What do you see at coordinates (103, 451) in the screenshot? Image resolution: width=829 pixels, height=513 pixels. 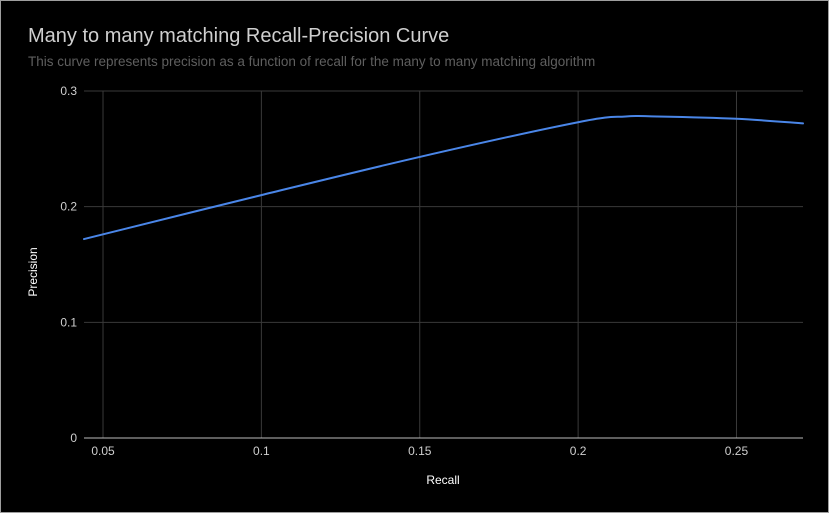 I see `x-tick-label: 0.05` at bounding box center [103, 451].